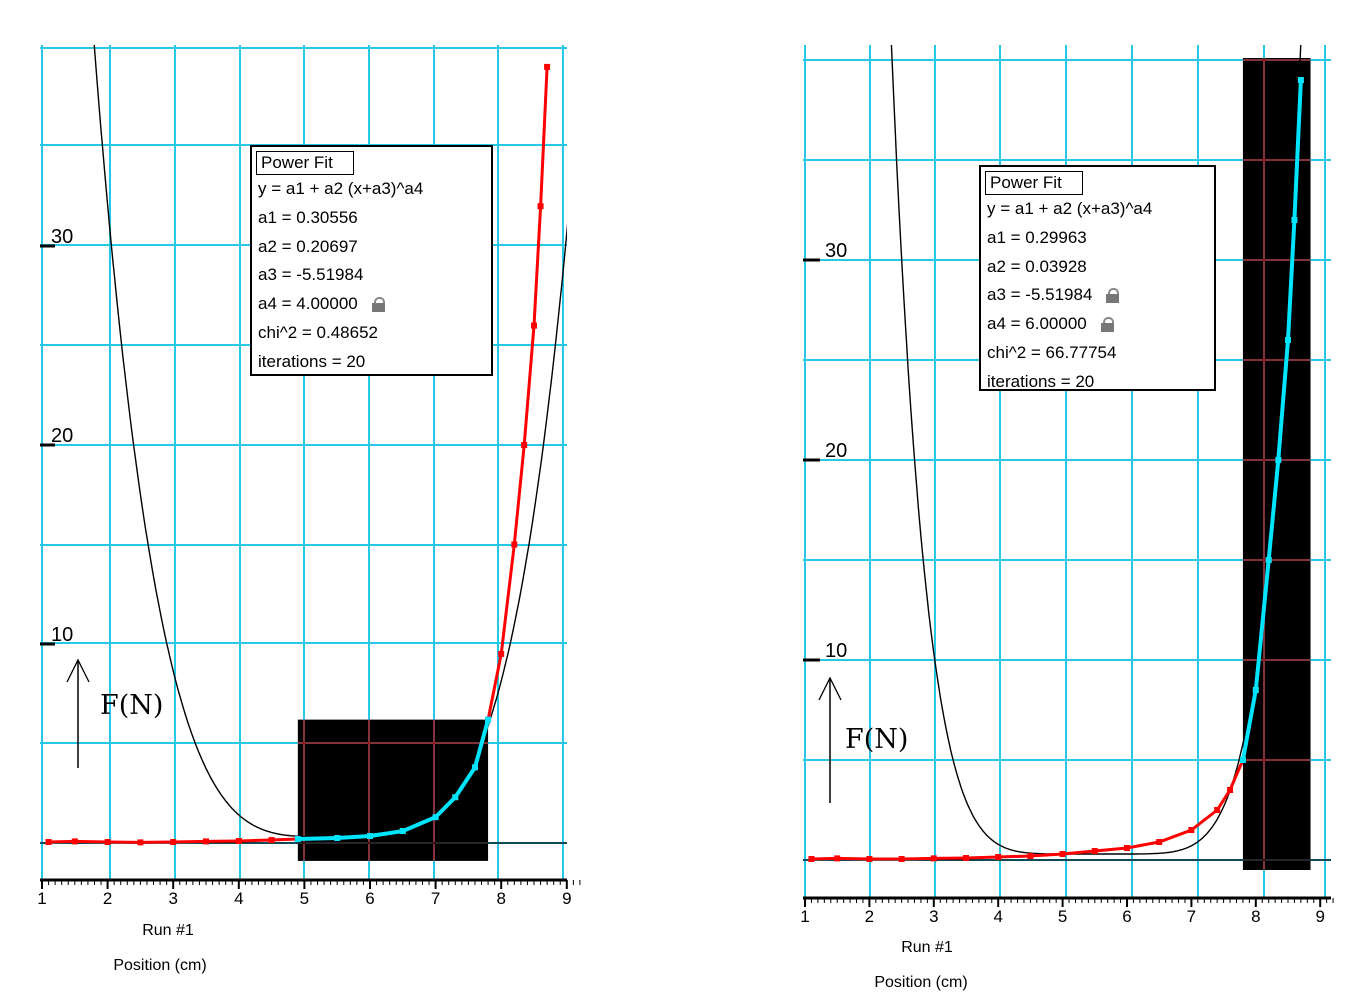 This screenshot has height=996, width=1353. What do you see at coordinates (308, 304) in the screenshot?
I see `fit-param-a4-text: a4 = 4.00000` at bounding box center [308, 304].